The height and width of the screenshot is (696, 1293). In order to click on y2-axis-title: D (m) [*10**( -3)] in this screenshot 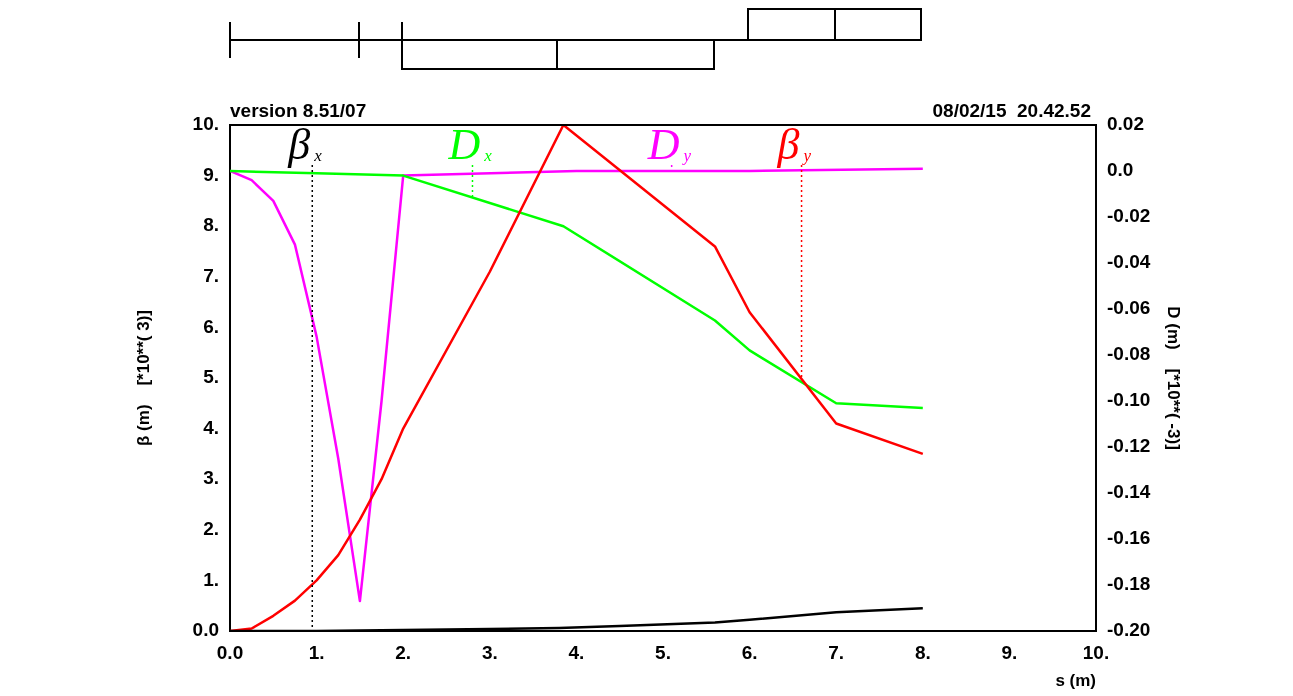, I will do `click(1174, 378)`.